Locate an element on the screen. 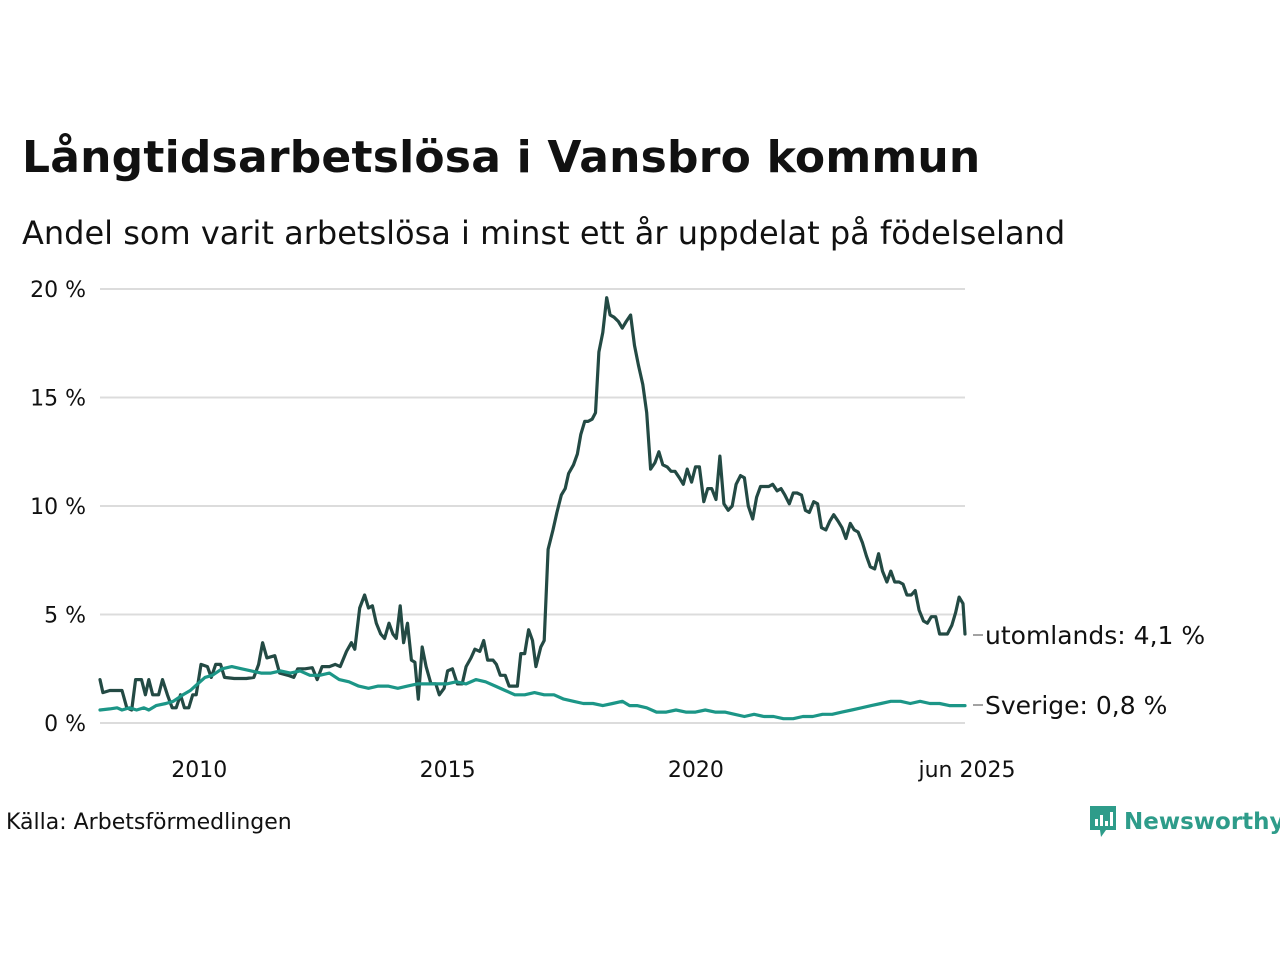 The height and width of the screenshot is (960, 1280). end-label-utomlands: utomlands: 4,1 % is located at coordinates (1095, 635).